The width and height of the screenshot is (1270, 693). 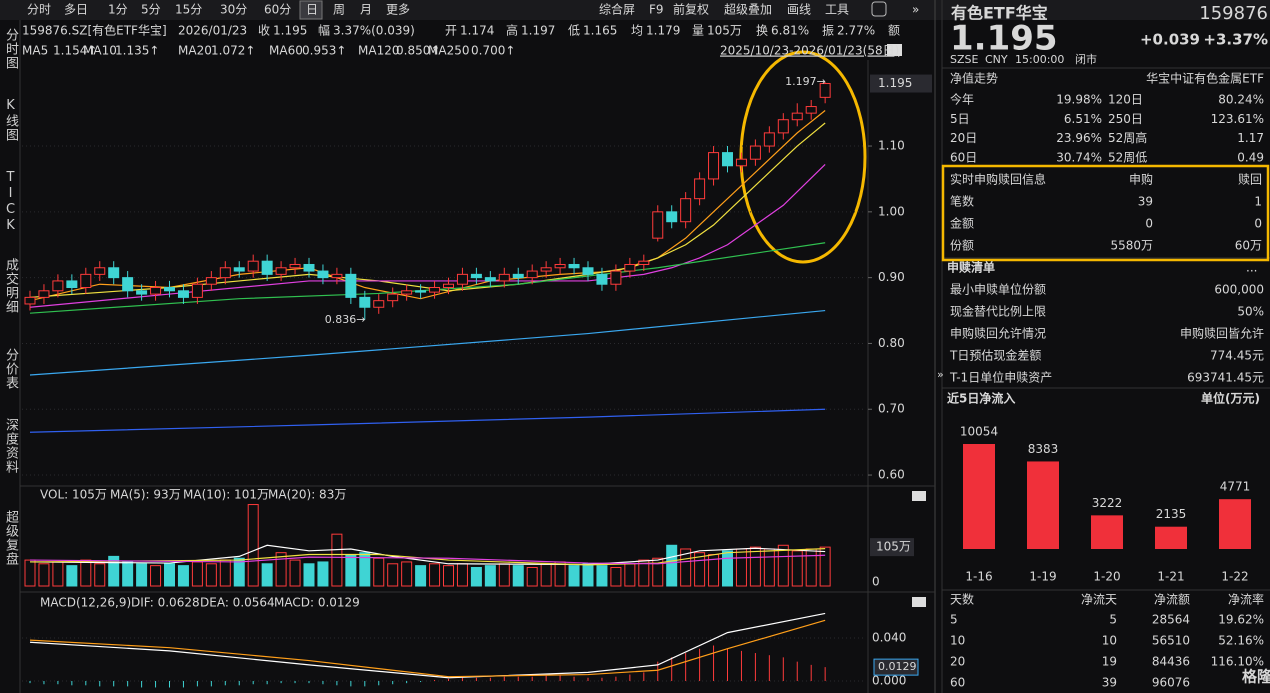 What do you see at coordinates (691, 9) in the screenshot?
I see `toolbar-button: 前复权` at bounding box center [691, 9].